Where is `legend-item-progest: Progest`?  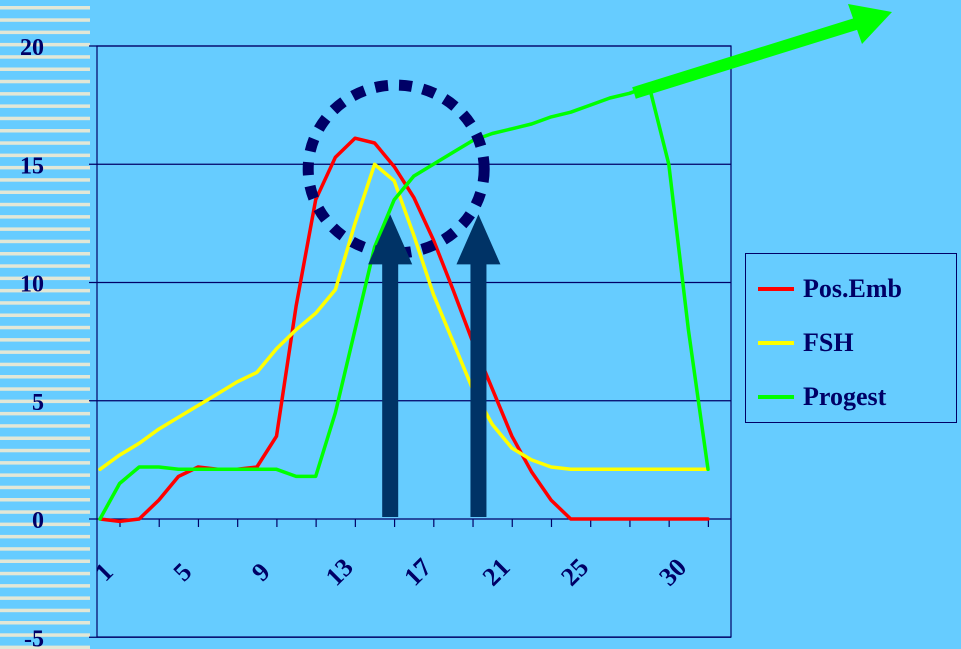
legend-item-progest: Progest is located at coordinates (822, 397).